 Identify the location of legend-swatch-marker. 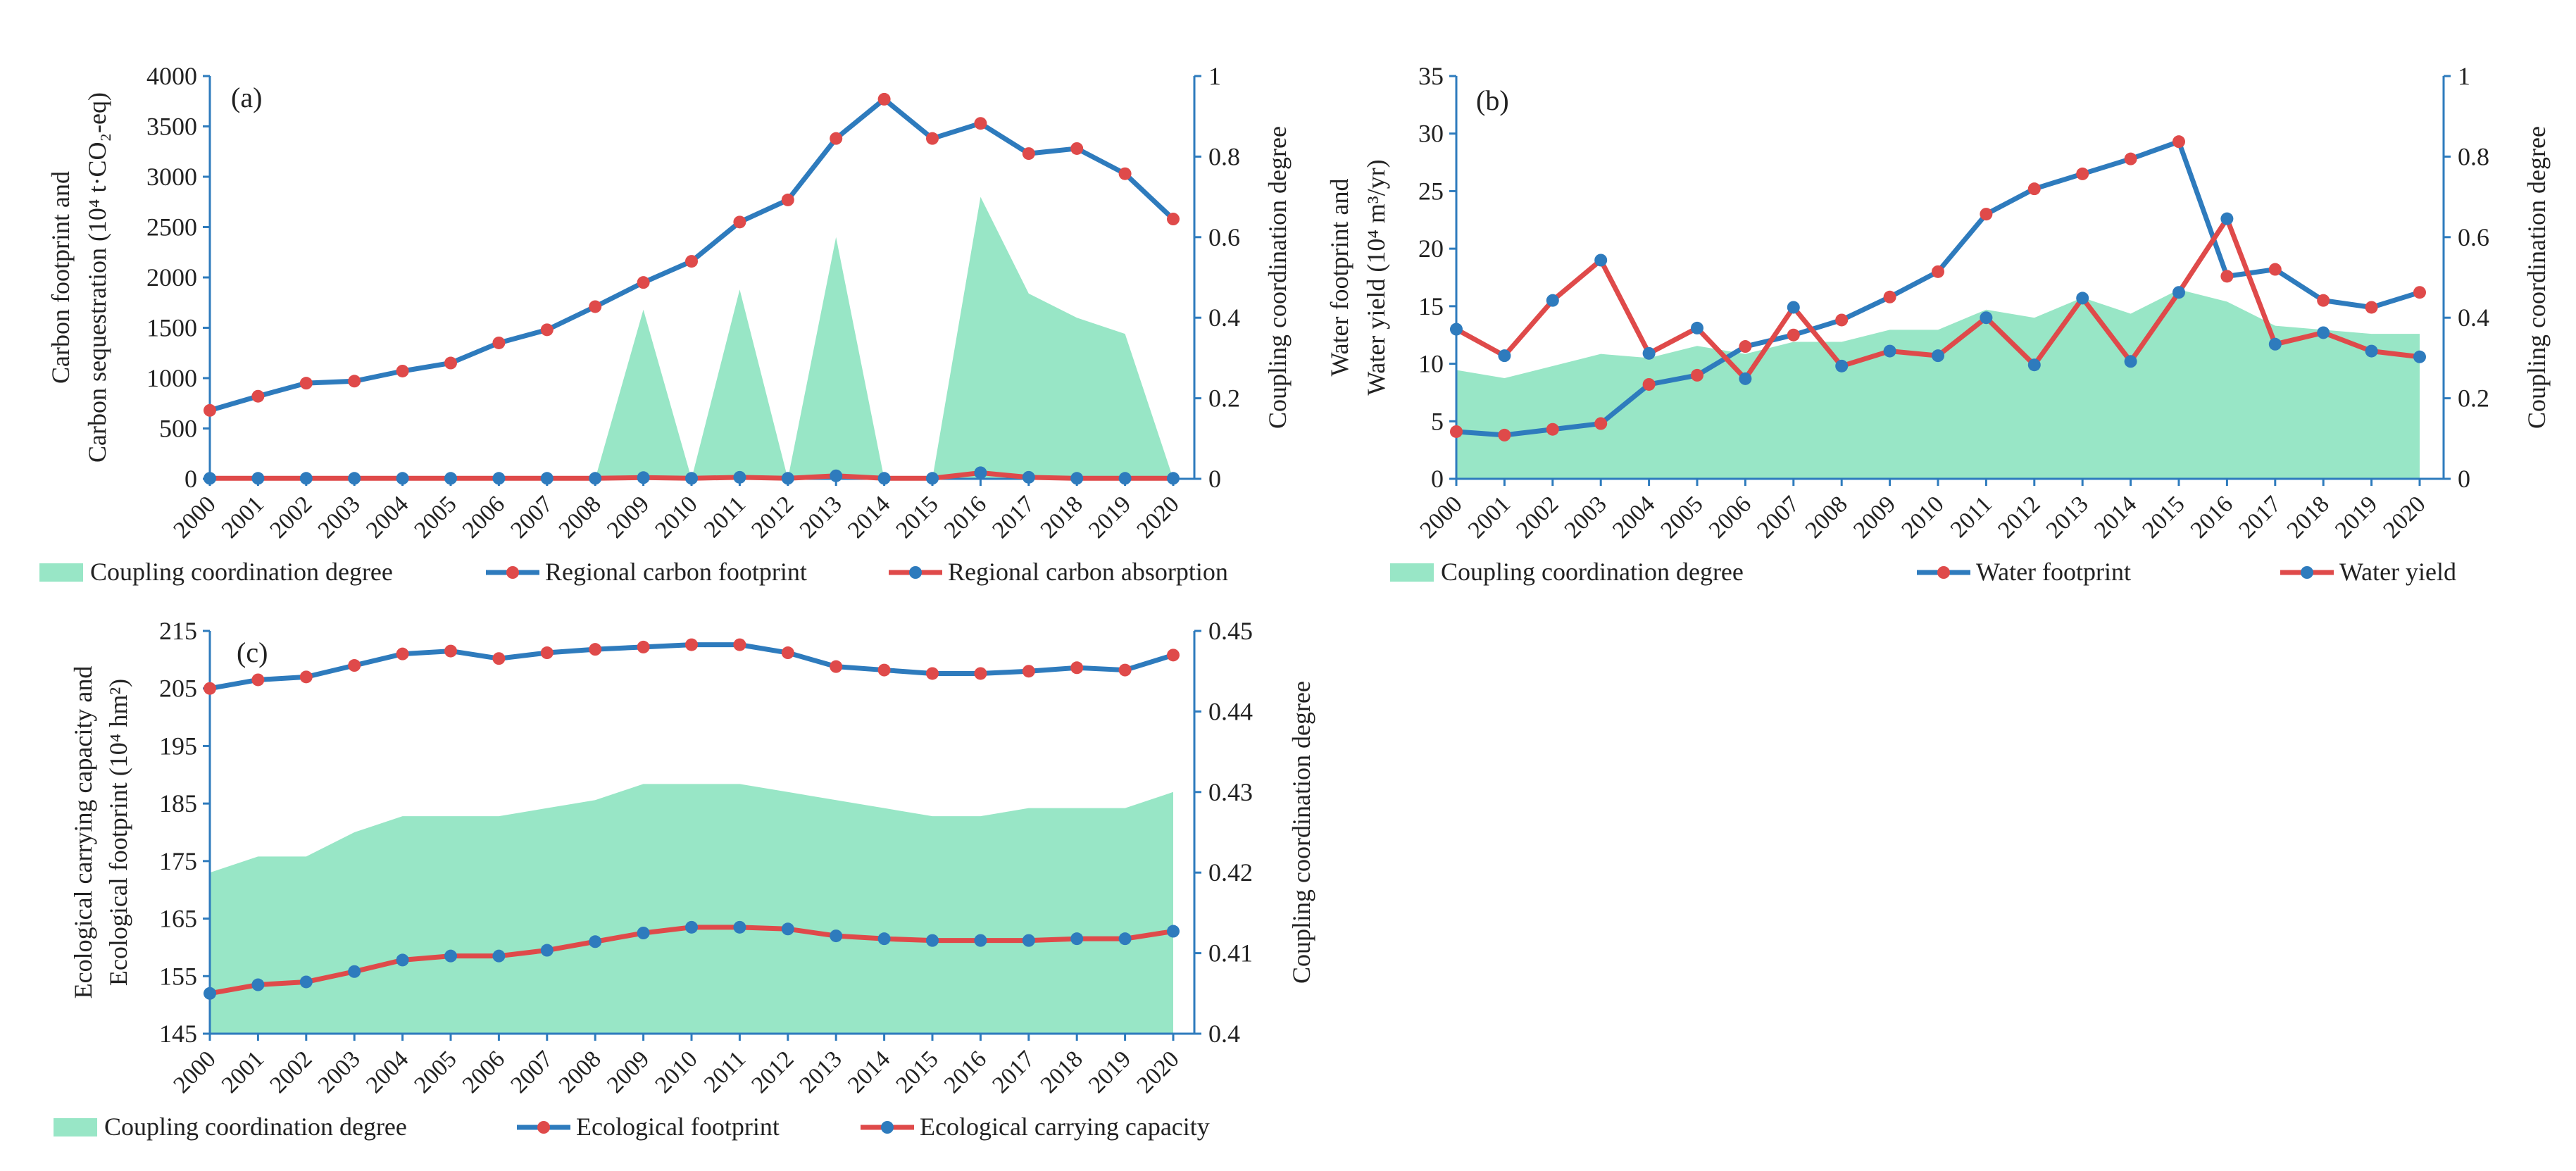
(887, 1127).